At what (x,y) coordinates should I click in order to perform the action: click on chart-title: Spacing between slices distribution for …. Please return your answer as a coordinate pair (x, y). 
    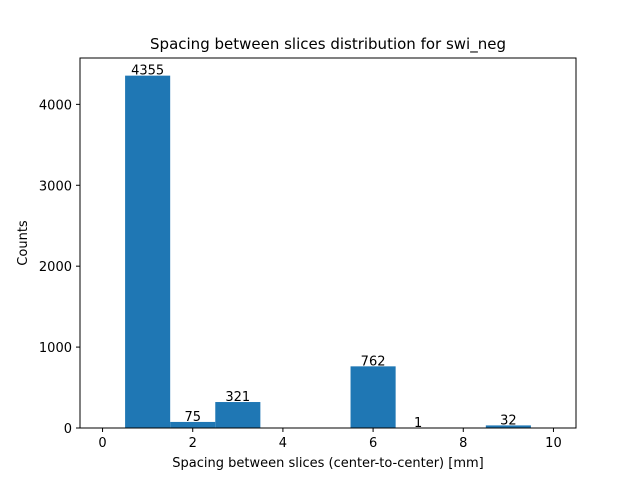
    Looking at the image, I should click on (328, 44).